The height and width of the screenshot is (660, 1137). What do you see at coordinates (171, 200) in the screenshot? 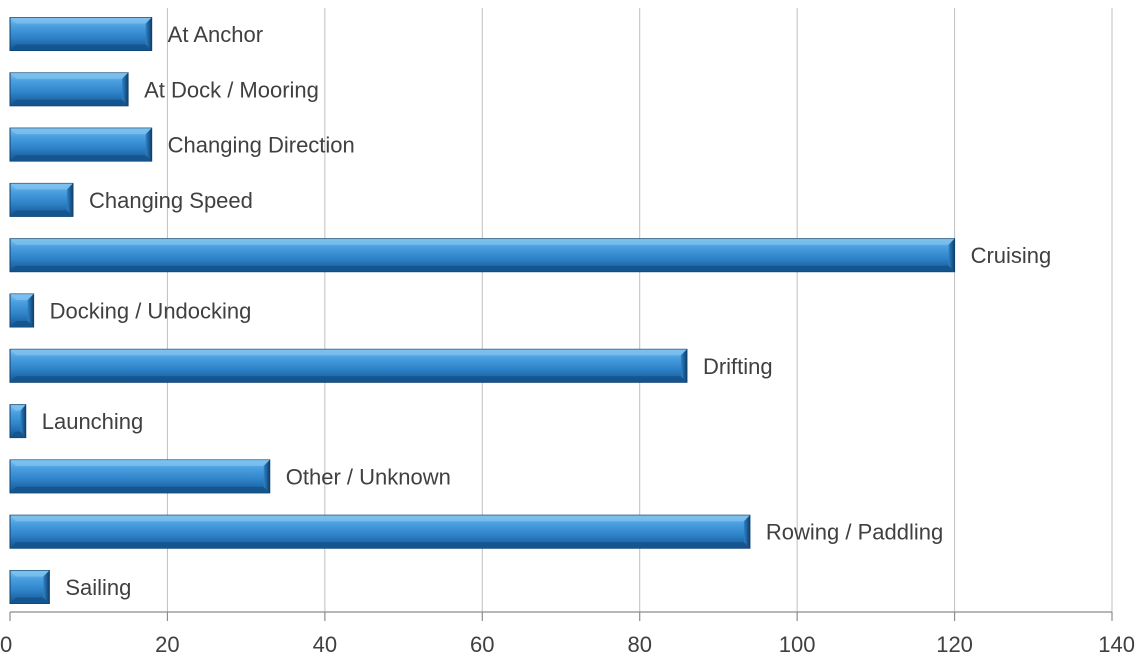
I see `data-label-changing-speed: Changing Speed` at bounding box center [171, 200].